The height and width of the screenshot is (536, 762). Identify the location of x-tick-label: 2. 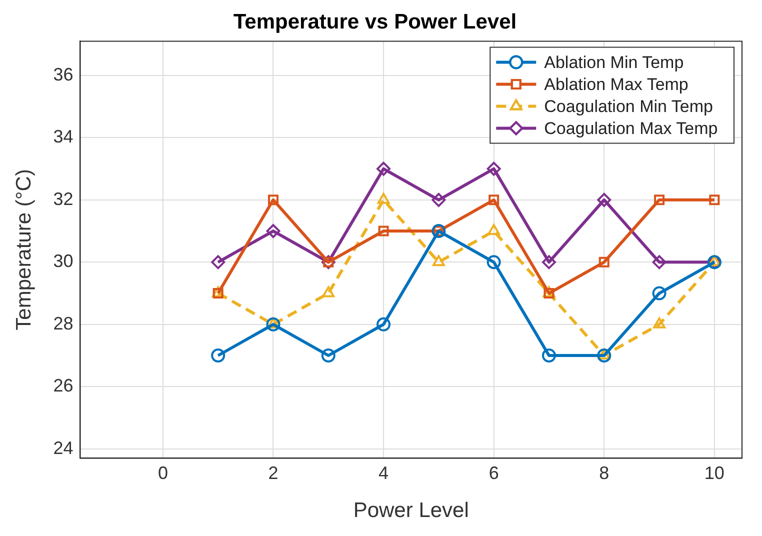
(273, 472).